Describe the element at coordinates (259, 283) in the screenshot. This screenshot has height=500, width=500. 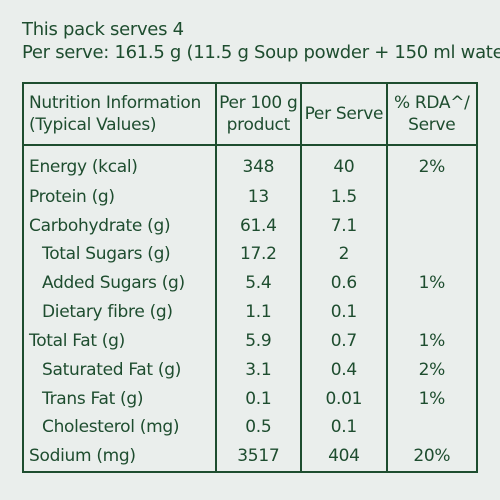
I see `per-100g-value: 5.4` at that location.